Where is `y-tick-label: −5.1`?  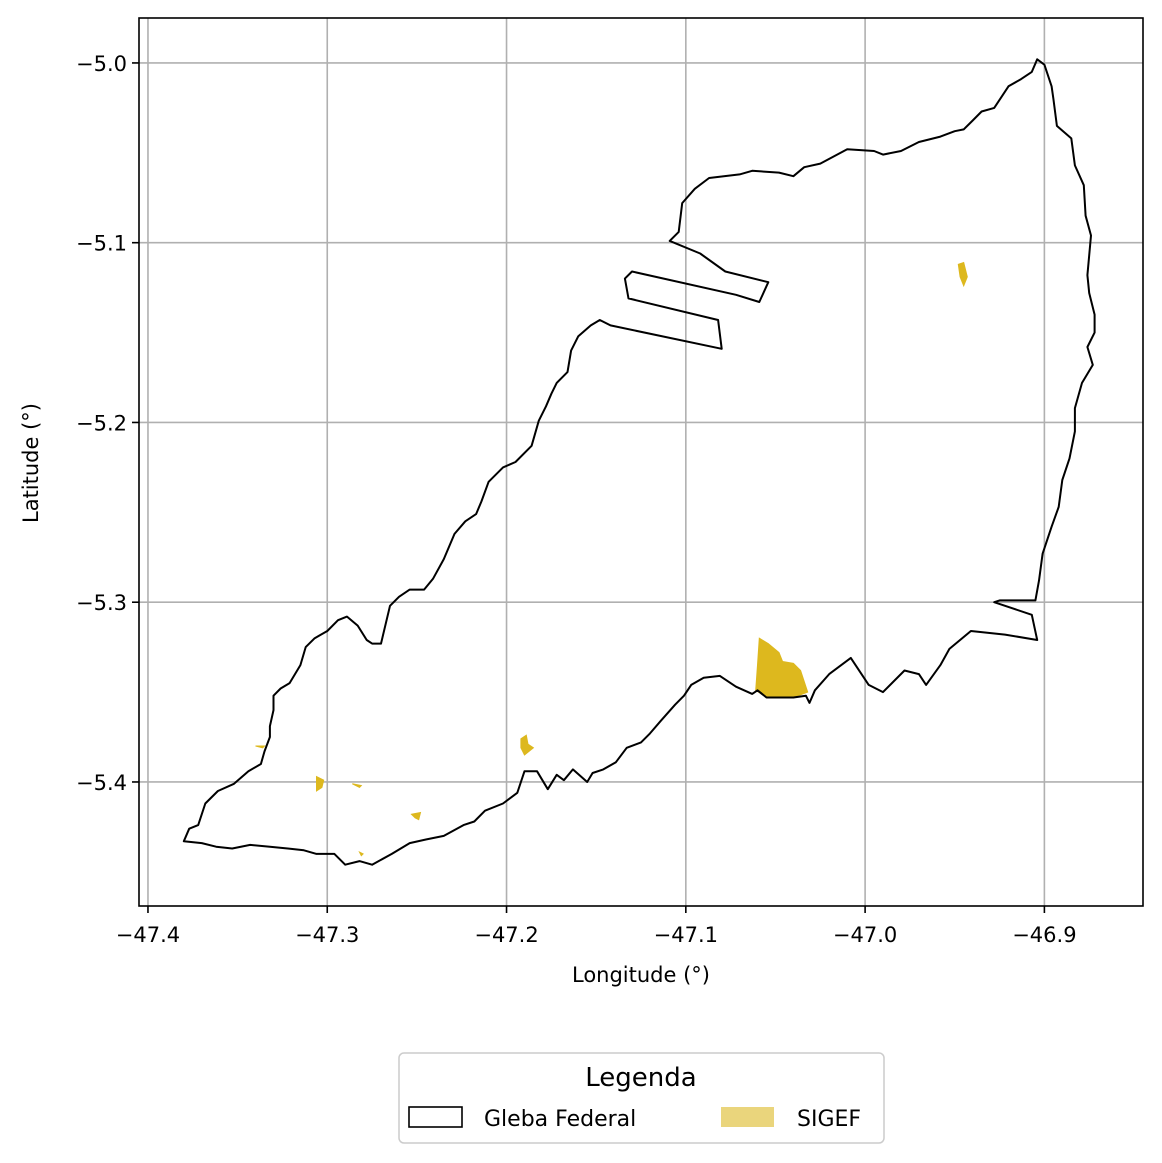
y-tick-label: −5.1 is located at coordinates (101, 244).